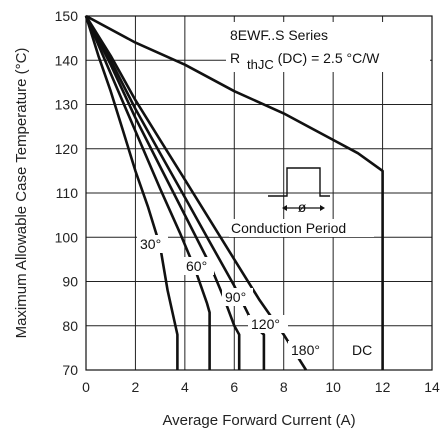 This screenshot has width=448, height=437. What do you see at coordinates (67, 237) in the screenshot?
I see `y-tick-label: 100` at bounding box center [67, 237].